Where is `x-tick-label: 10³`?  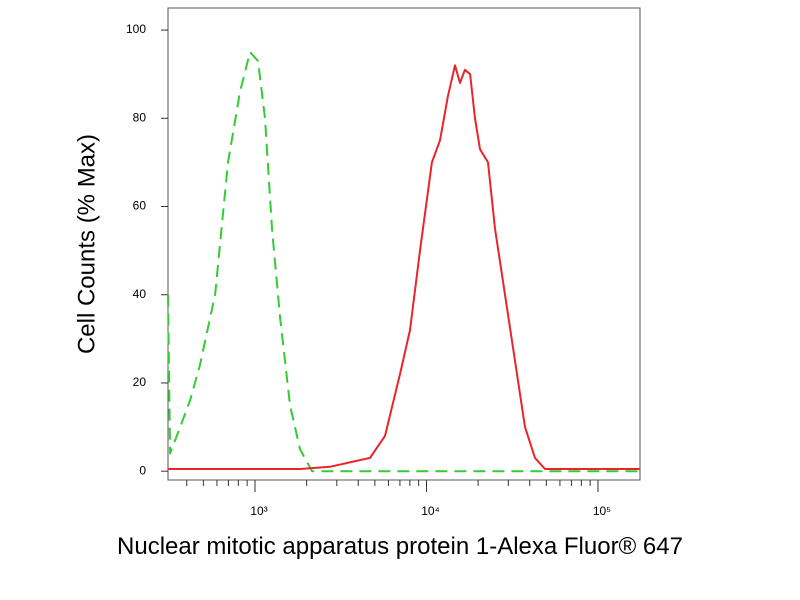 x-tick-label: 10³ is located at coordinates (258, 511).